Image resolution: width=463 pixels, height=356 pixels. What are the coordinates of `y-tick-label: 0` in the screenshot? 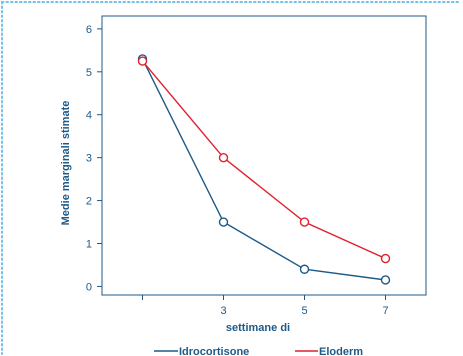 It's located at (89, 287).